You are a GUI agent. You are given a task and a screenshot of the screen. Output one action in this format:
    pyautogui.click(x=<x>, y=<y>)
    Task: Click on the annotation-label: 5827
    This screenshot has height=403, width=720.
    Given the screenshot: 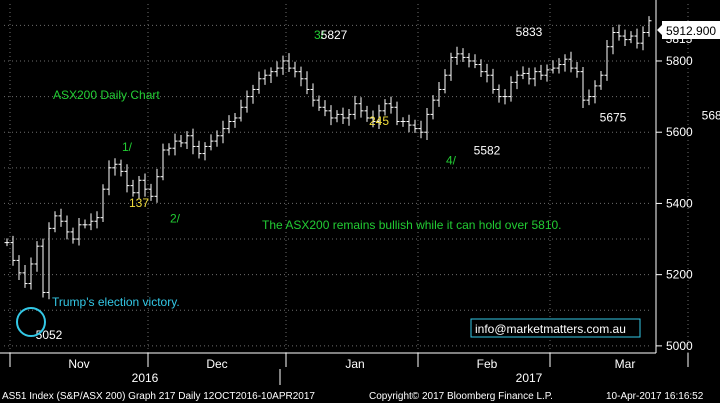 What is the action you would take?
    pyautogui.click(x=334, y=35)
    